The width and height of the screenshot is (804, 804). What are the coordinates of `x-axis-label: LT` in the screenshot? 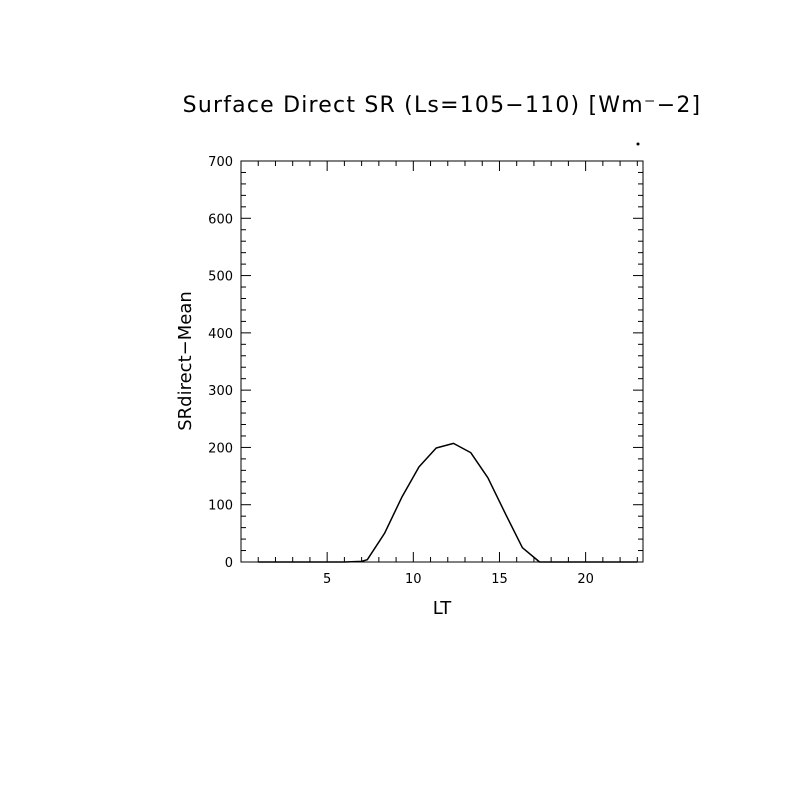 It's located at (443, 608).